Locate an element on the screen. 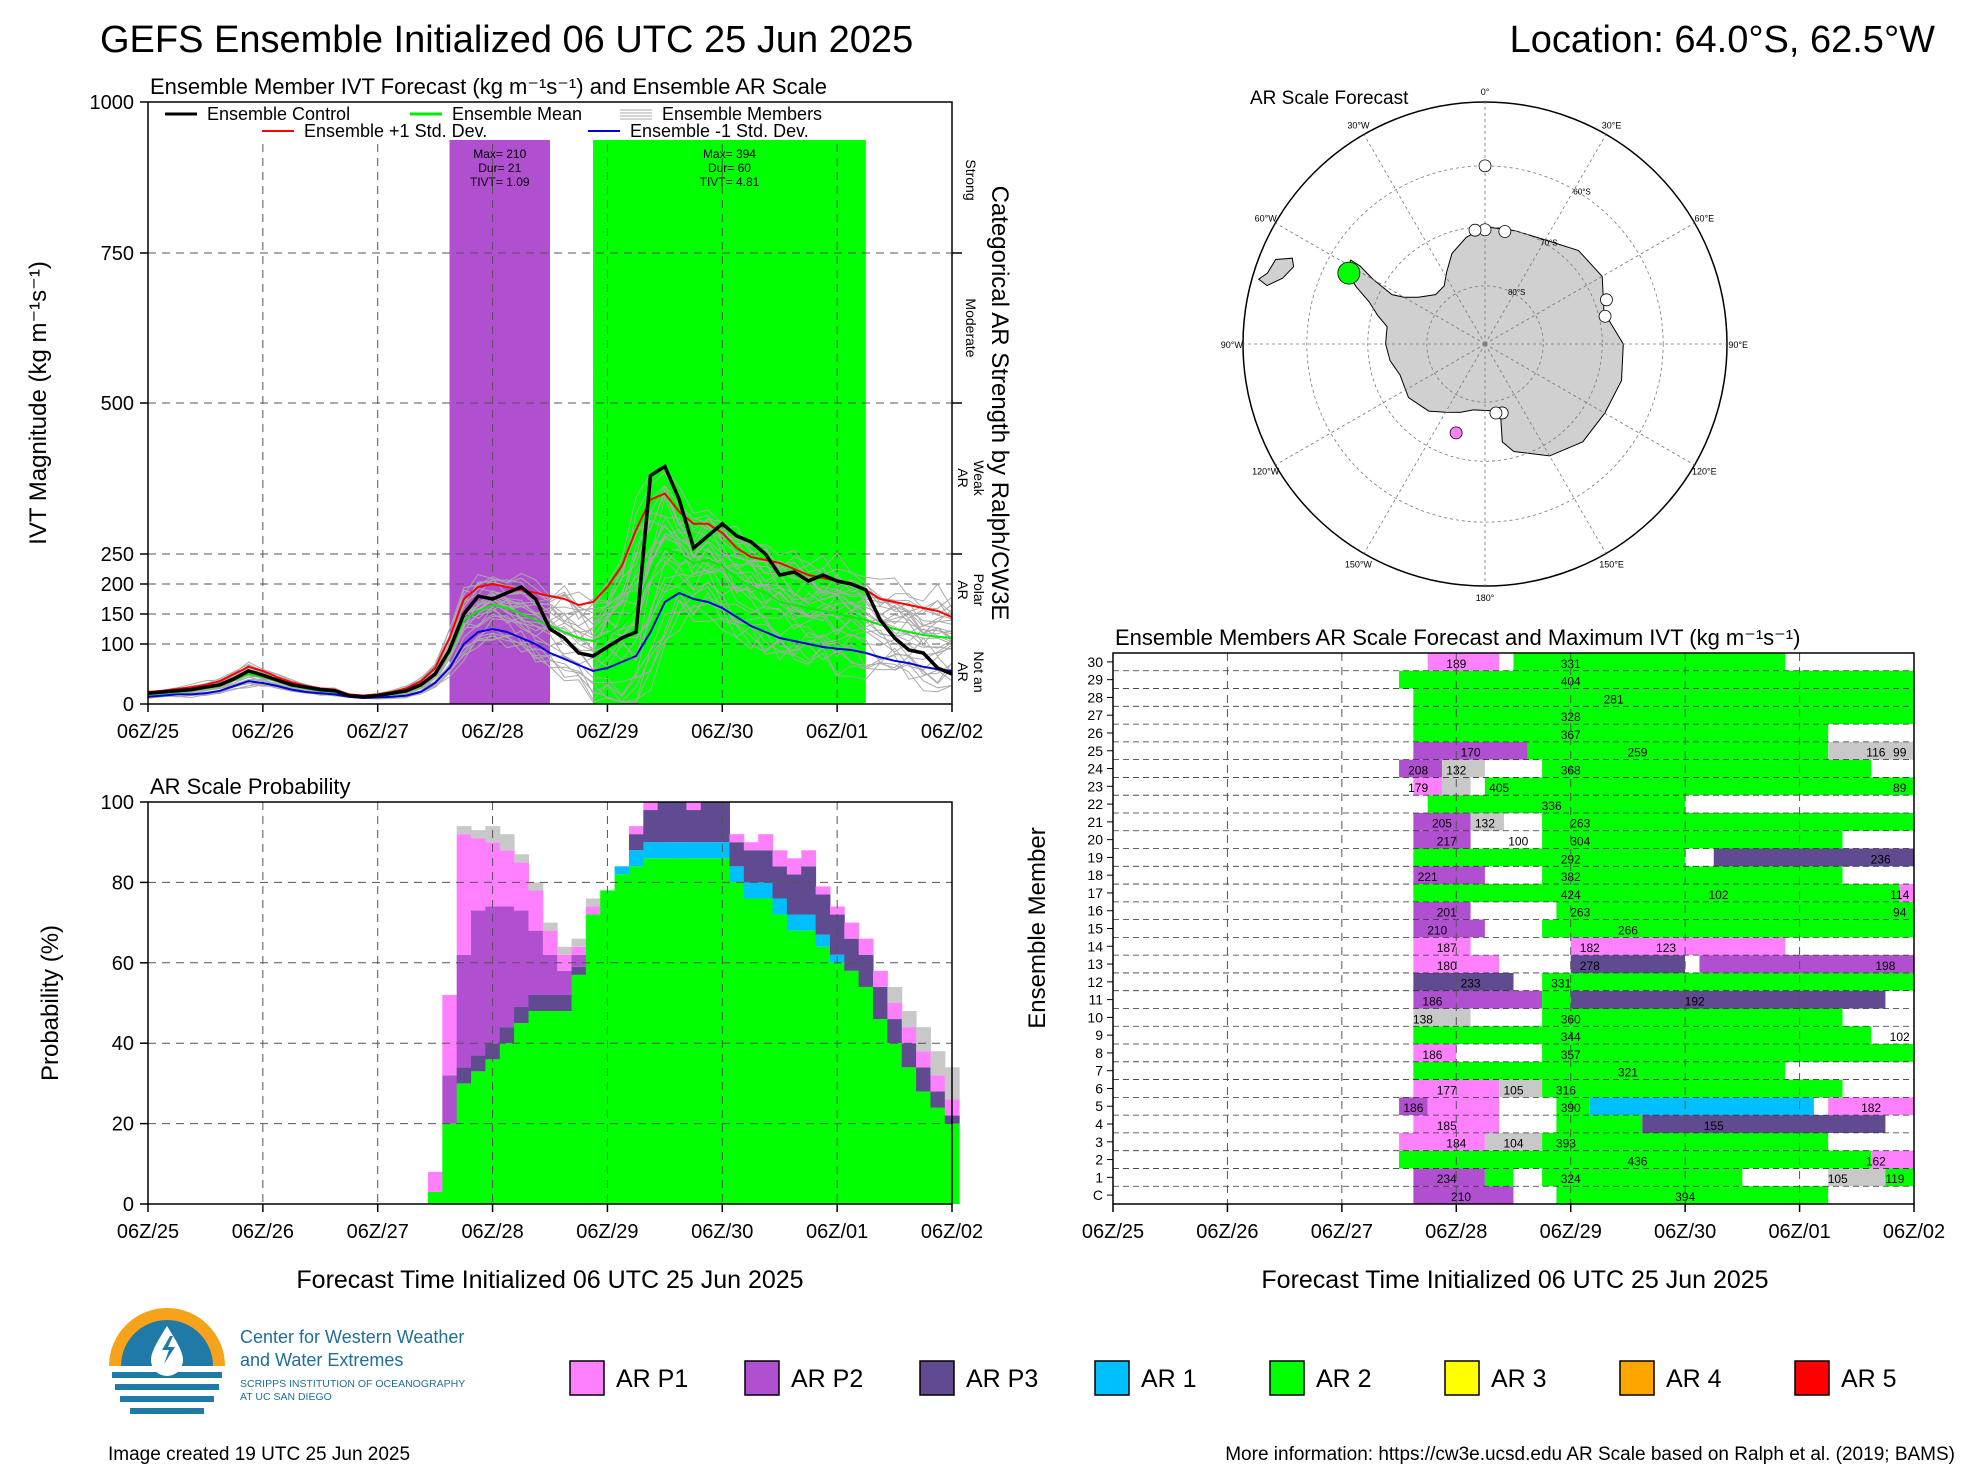 The height and width of the screenshot is (1480, 1967). member-22-ivt-0: 336 is located at coordinates (1552, 806).